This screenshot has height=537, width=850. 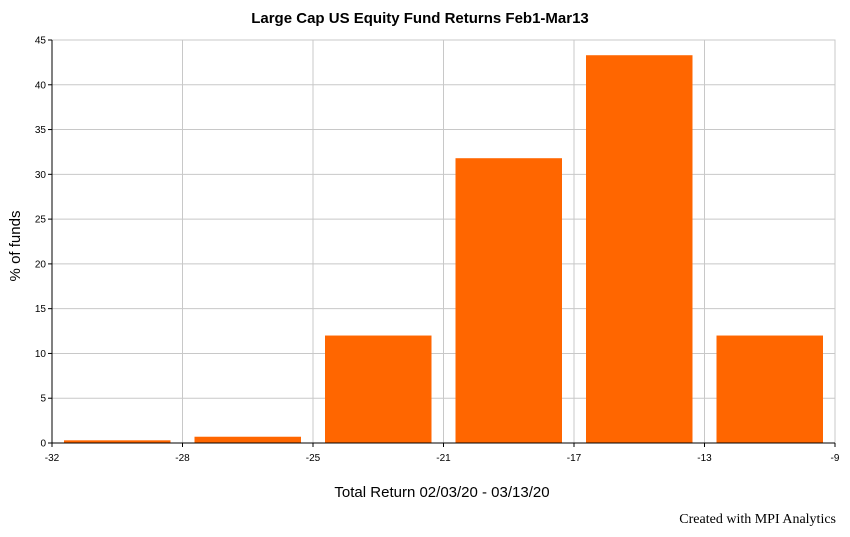 What do you see at coordinates (43, 444) in the screenshot?
I see `y-tick-label: 0` at bounding box center [43, 444].